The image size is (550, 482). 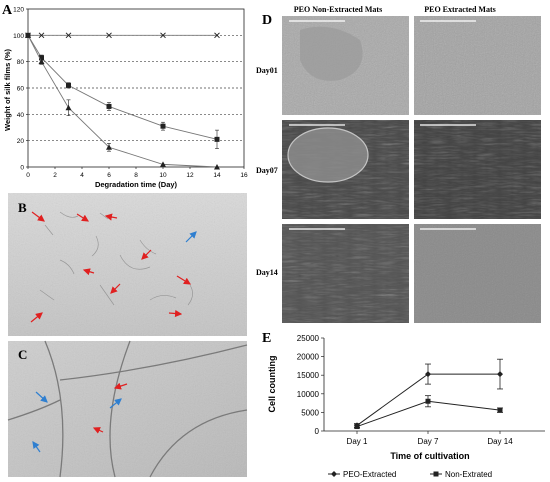 I want to click on panel-a-y-ticks: 0 20 40 60 80 100 120, so click(x=20, y=89).